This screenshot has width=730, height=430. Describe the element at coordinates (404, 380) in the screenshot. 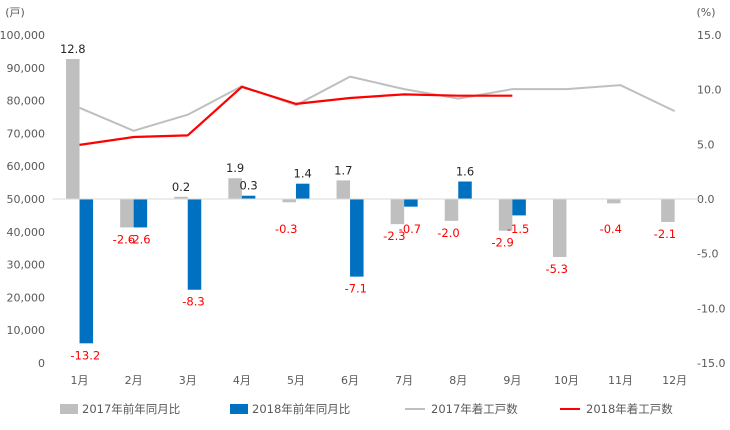

I see `x-axis-tick-label: 7月` at that location.